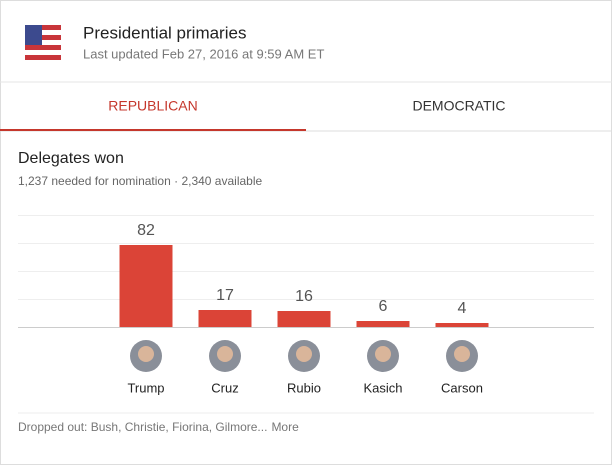  What do you see at coordinates (224, 387) in the screenshot?
I see `candidate-name: Cruz` at bounding box center [224, 387].